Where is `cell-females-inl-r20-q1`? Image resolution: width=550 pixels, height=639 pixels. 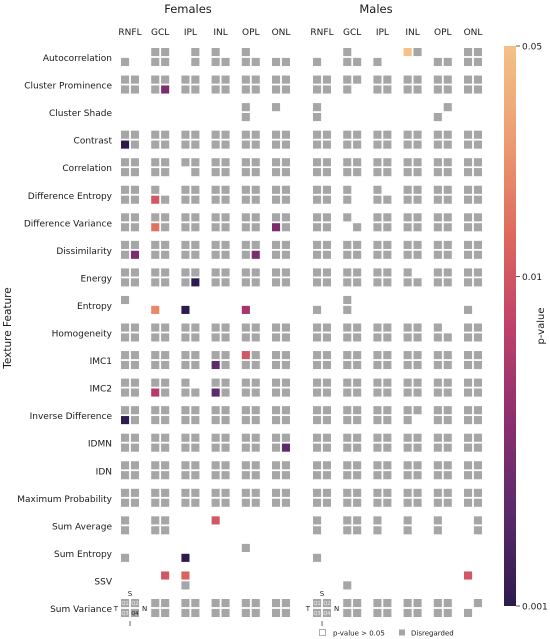 cell-females-inl-r20-q1 is located at coordinates (215, 603).